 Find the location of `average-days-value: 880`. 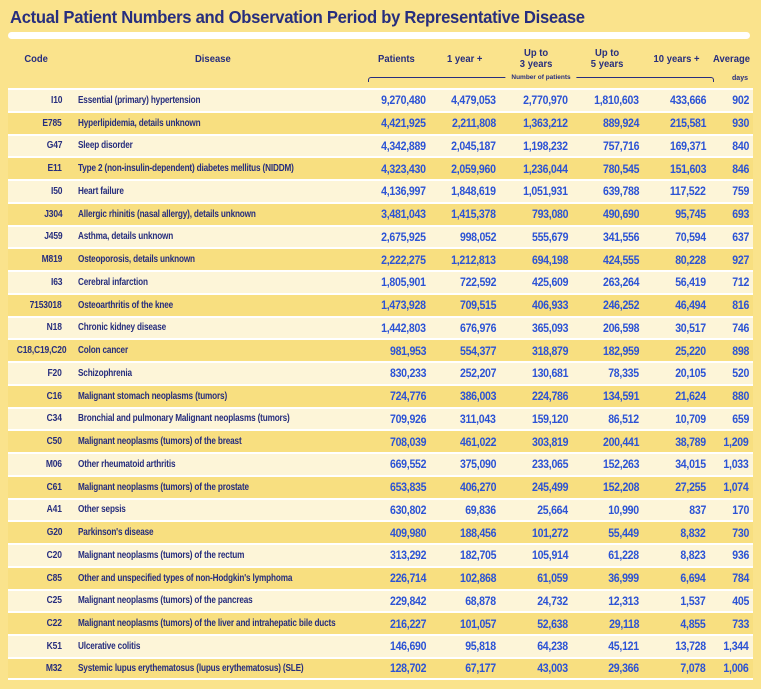

average-days-value: 880 is located at coordinates (740, 396).